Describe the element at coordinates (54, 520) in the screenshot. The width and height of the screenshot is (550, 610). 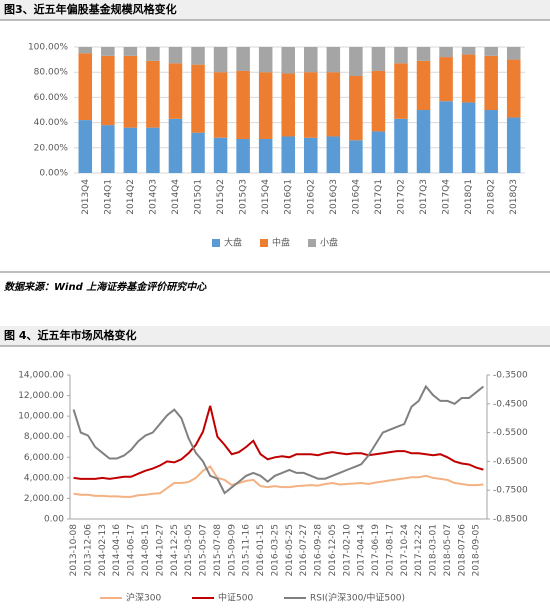
I see `y-tick-label: 0.00` at that location.